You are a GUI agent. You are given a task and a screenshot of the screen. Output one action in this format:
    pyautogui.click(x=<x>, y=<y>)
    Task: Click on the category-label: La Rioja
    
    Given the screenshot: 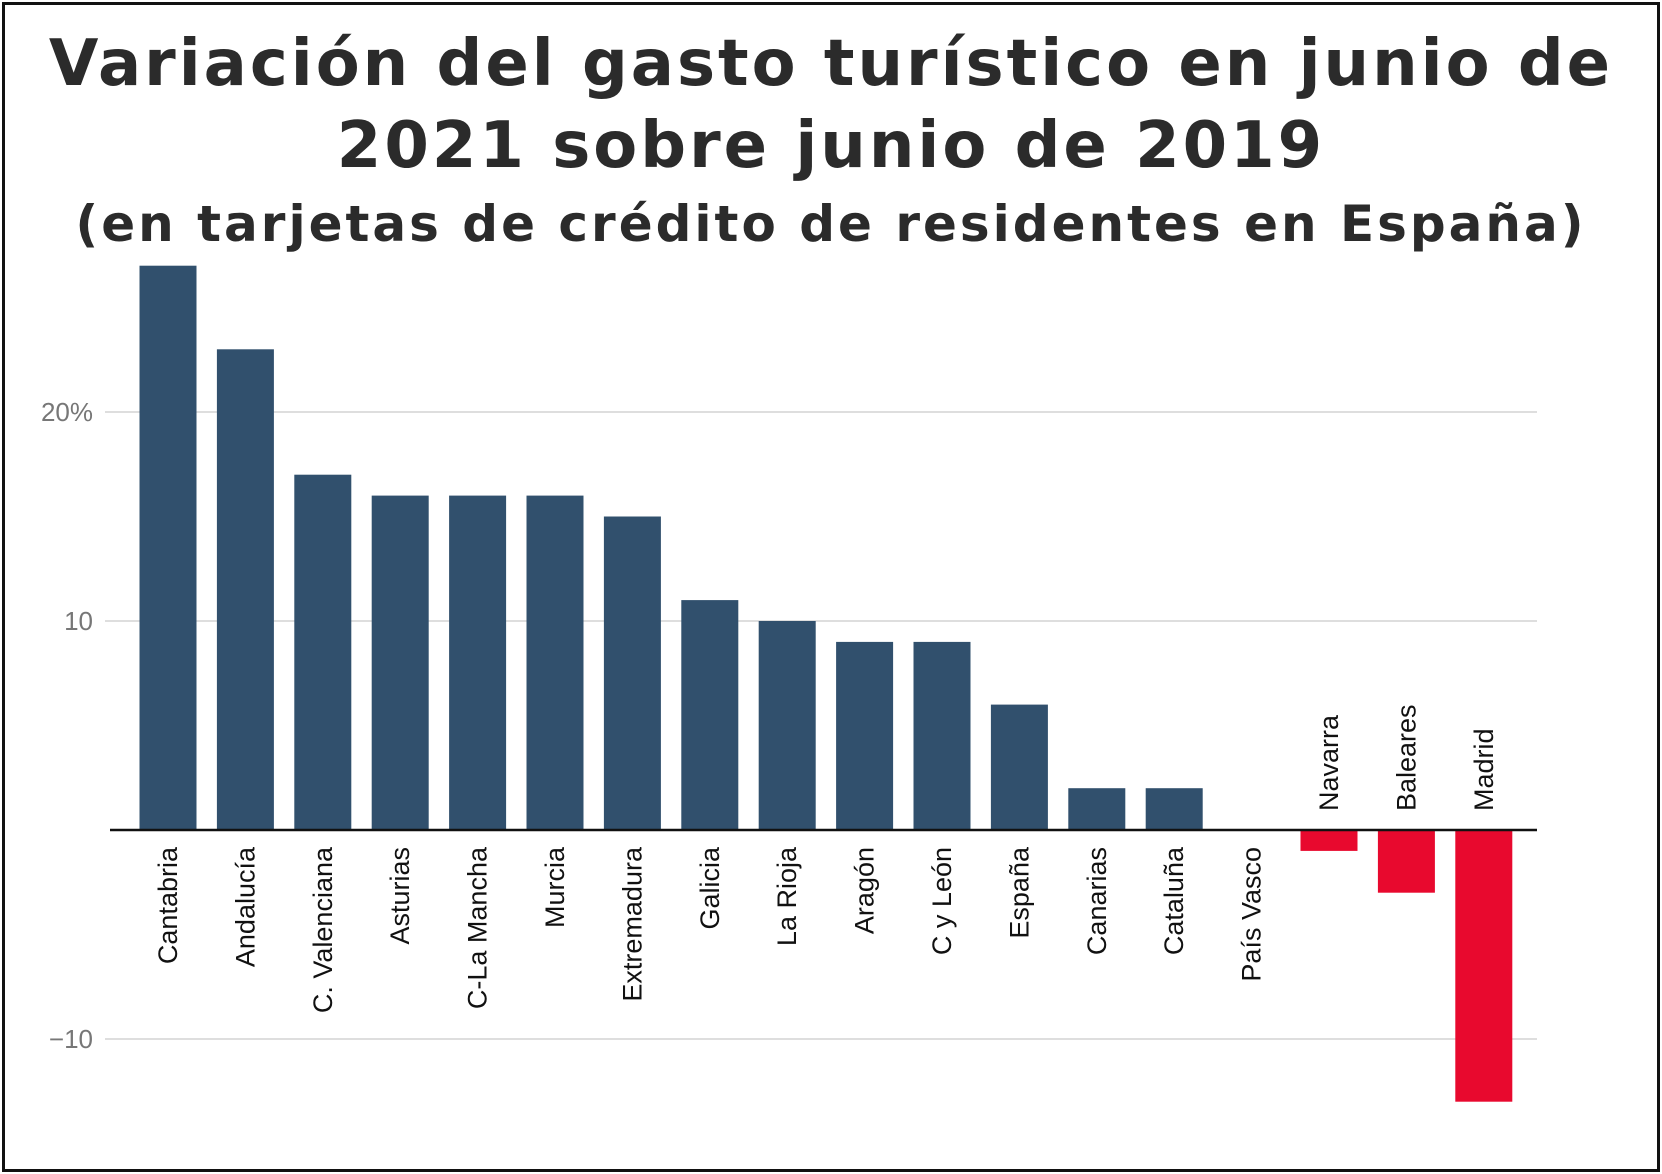 What is the action you would take?
    pyautogui.click(x=787, y=896)
    